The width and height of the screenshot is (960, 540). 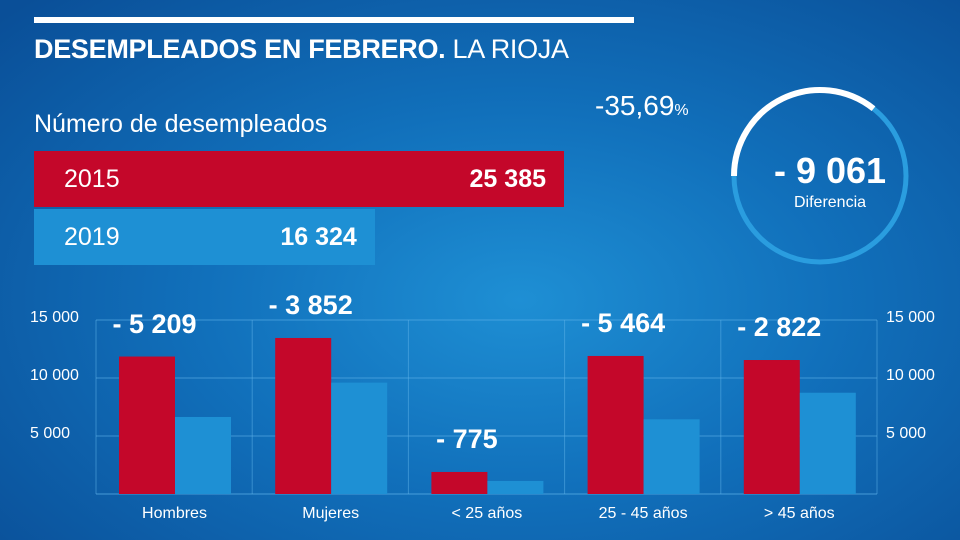 I want to click on y-tick-left: 10 000, so click(x=54, y=375).